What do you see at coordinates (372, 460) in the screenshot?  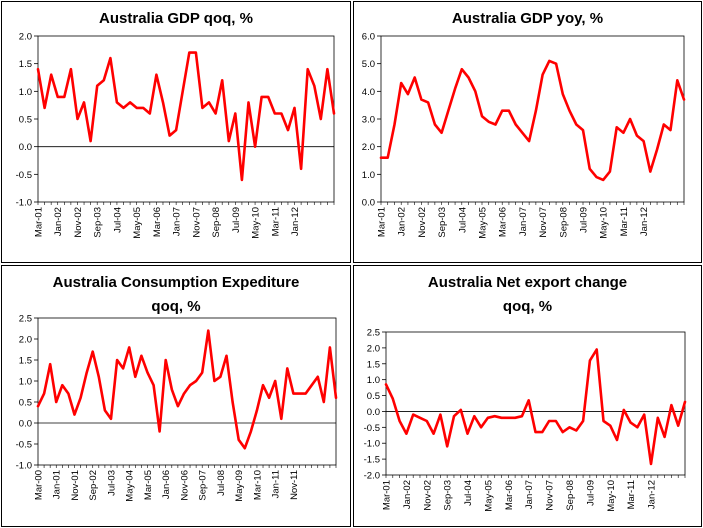 I see `y-tick-label: -1.5` at bounding box center [372, 460].